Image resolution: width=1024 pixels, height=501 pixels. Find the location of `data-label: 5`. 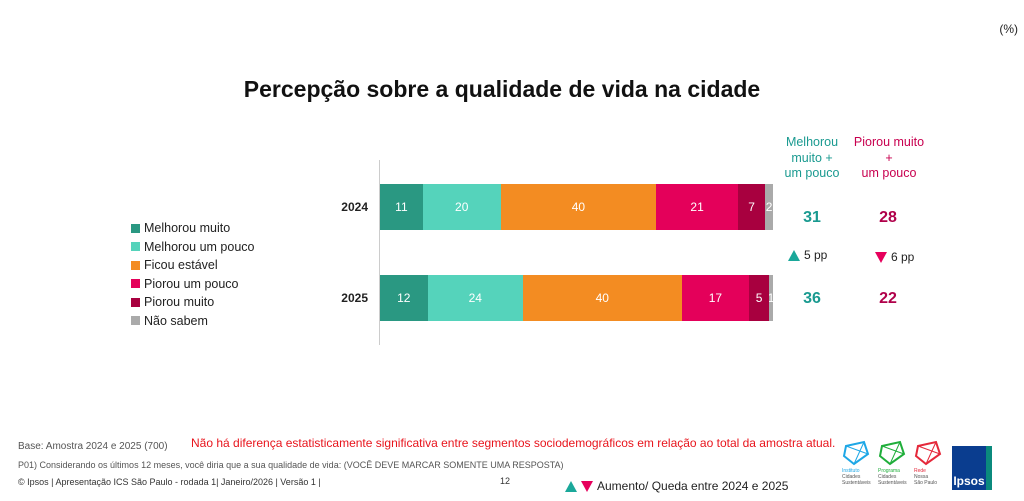

data-label: 5 is located at coordinates (759, 298).